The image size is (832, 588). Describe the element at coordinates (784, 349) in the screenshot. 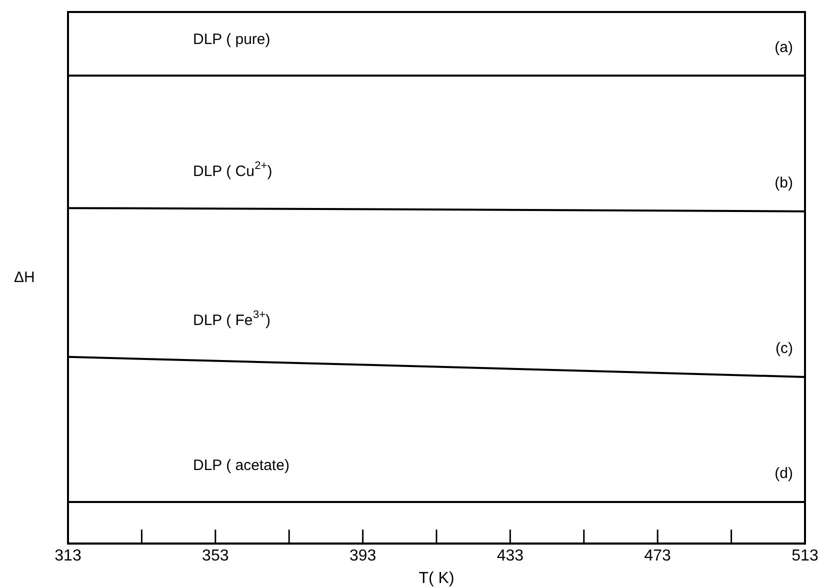

I see `annotation: (c)` at that location.